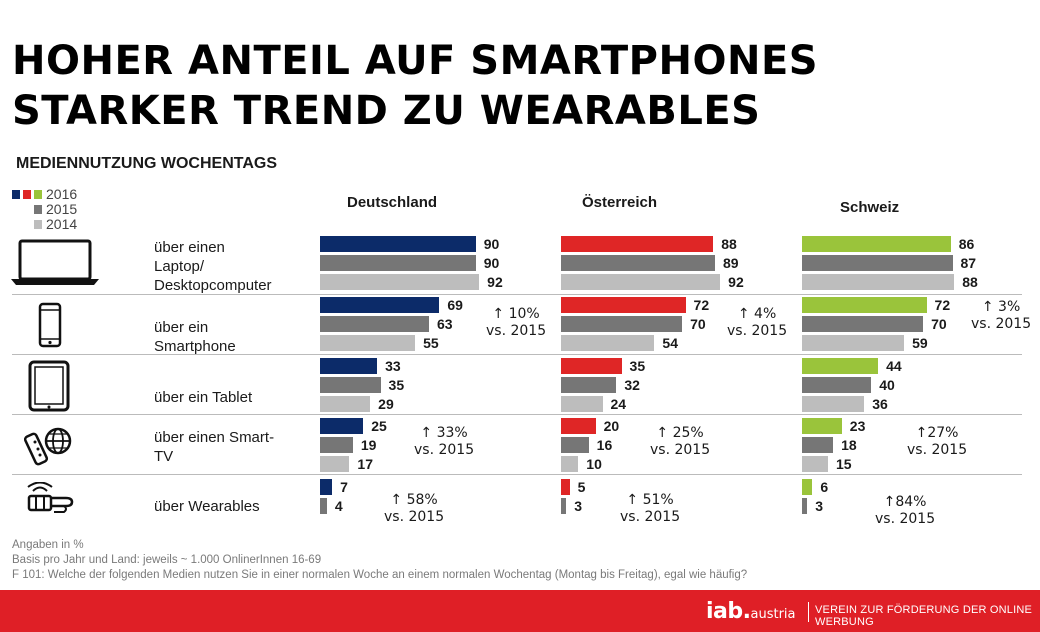 This screenshot has width=1040, height=632. Describe the element at coordinates (680, 433) in the screenshot. I see `trend-annotation-line: ↑ 25%` at that location.